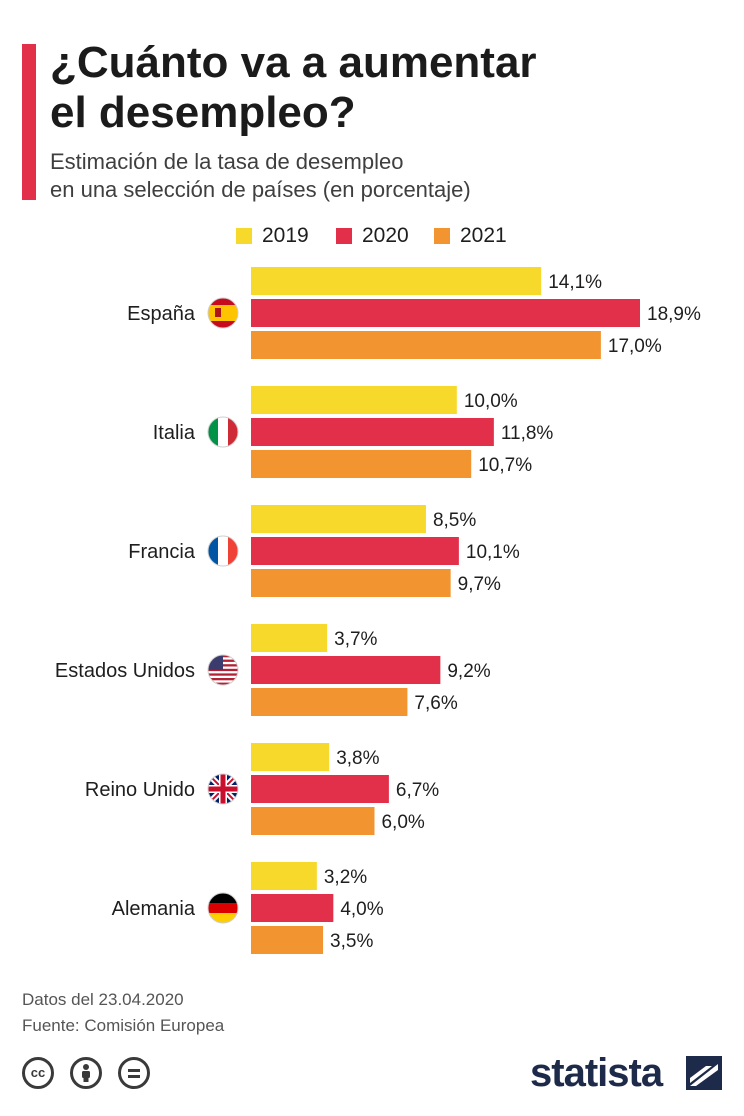 This screenshot has width=744, height=1116. What do you see at coordinates (355, 551) in the screenshot?
I see `bar-francia-2020` at bounding box center [355, 551].